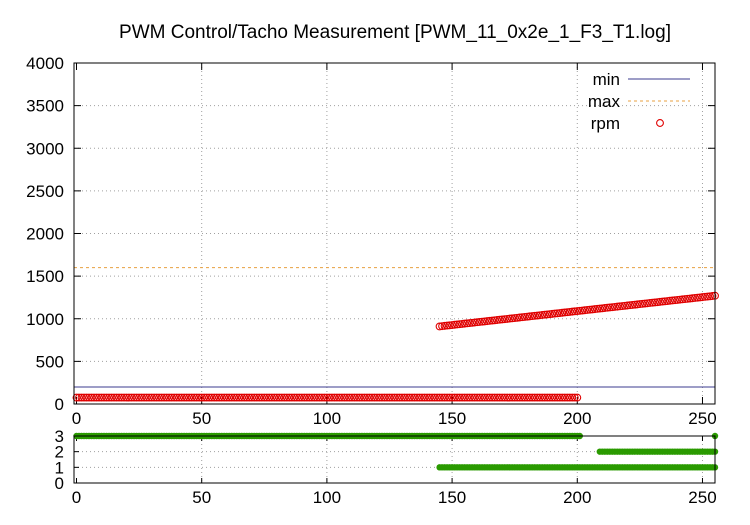 The height and width of the screenshot is (525, 750). I want to click on x-tick-label: 200, so click(577, 497).